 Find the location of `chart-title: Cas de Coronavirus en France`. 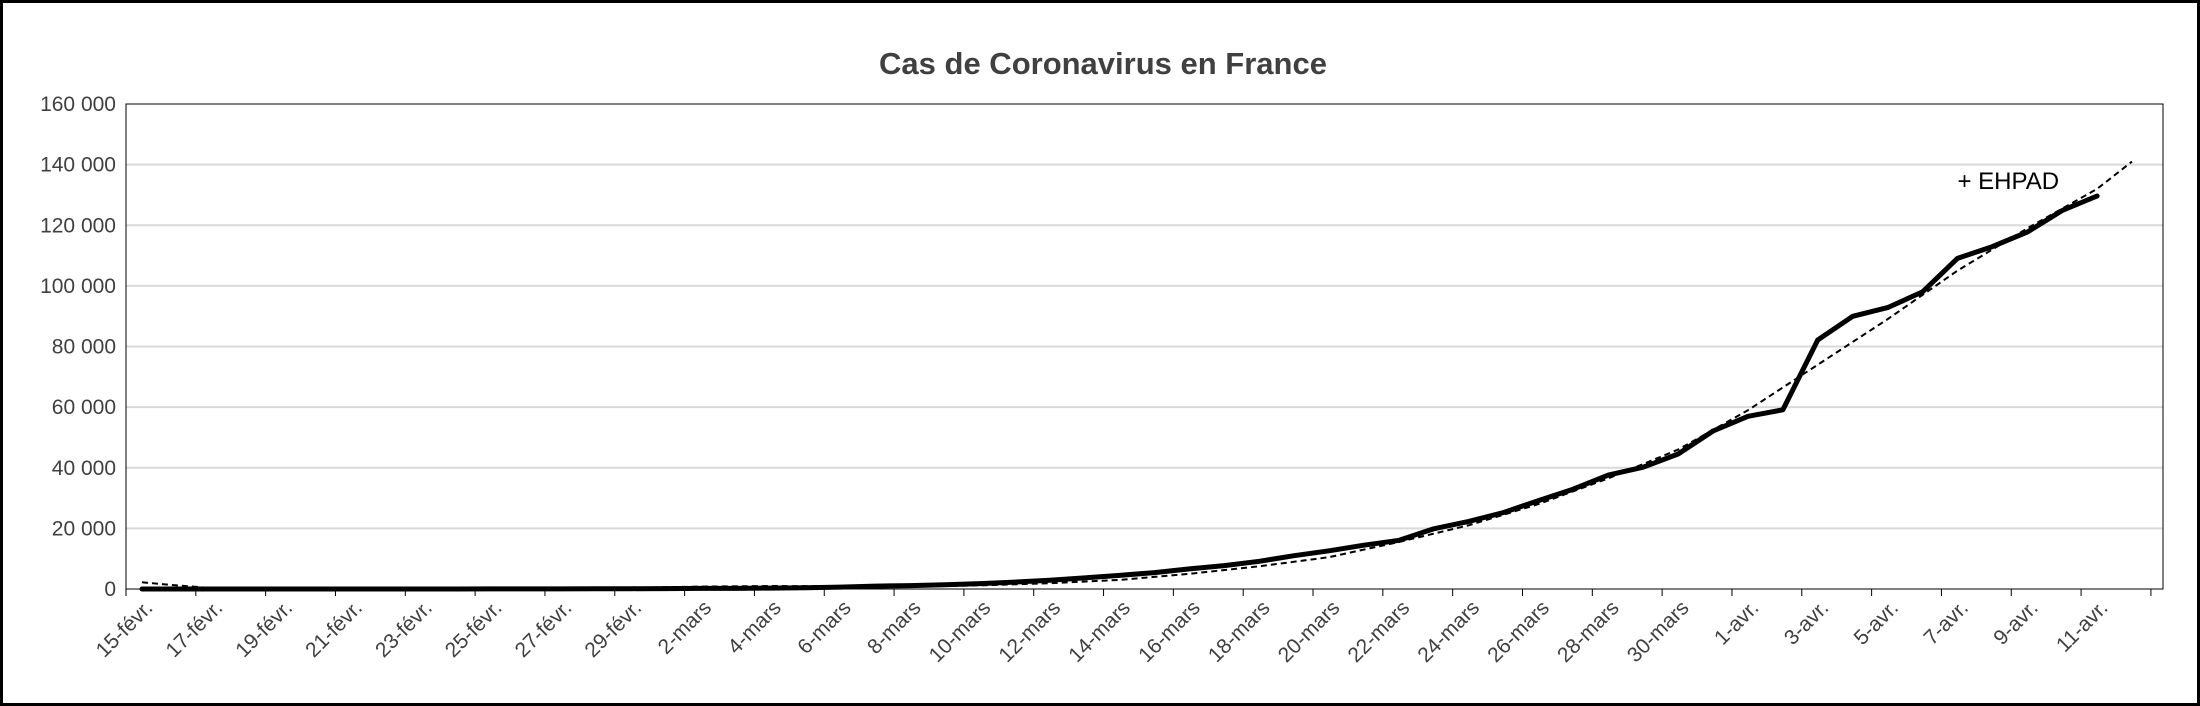

chart-title: Cas de Coronavirus en France is located at coordinates (1103, 63).